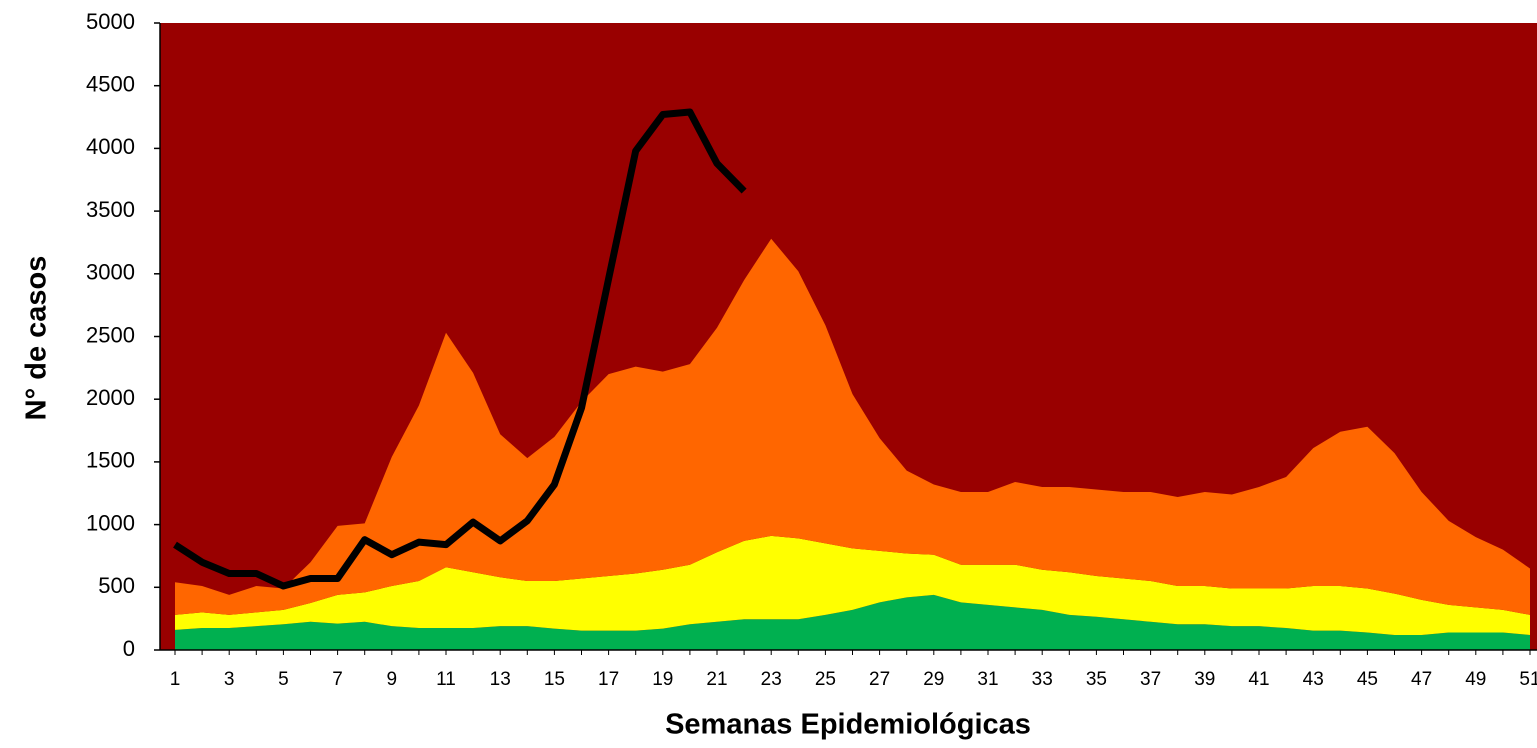 The height and width of the screenshot is (748, 1537). Describe the element at coordinates (337, 679) in the screenshot. I see `x-tick-label: 7` at that location.